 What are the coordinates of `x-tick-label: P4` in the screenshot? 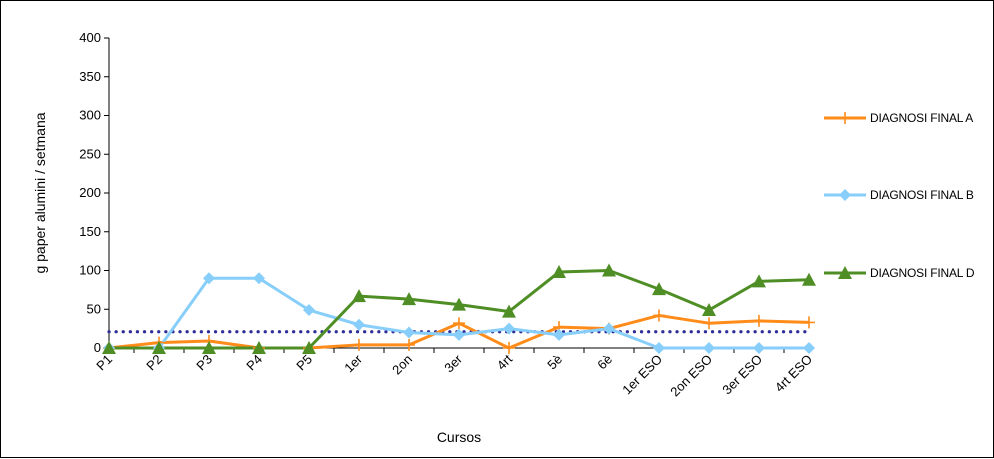 It's located at (254, 363).